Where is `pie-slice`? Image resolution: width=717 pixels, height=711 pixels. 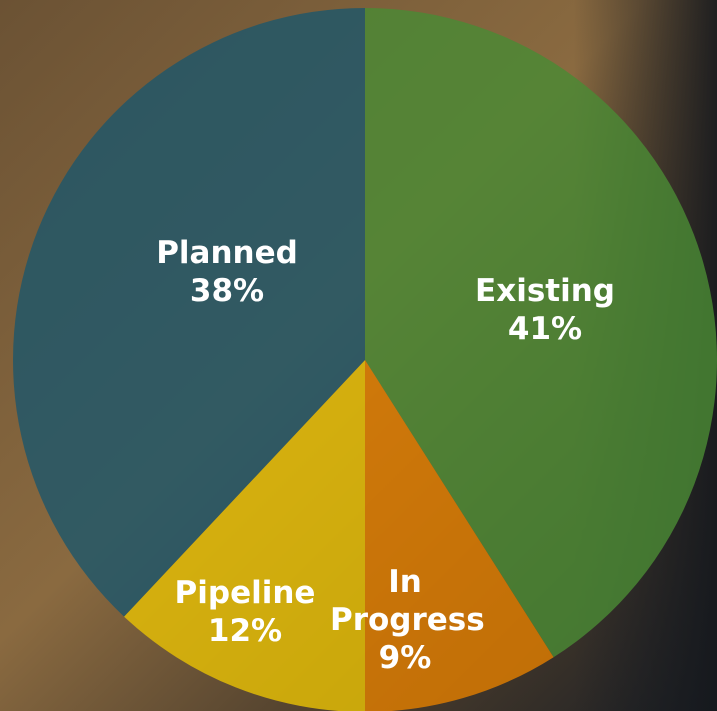
pie-slice is located at coordinates (459, 535).